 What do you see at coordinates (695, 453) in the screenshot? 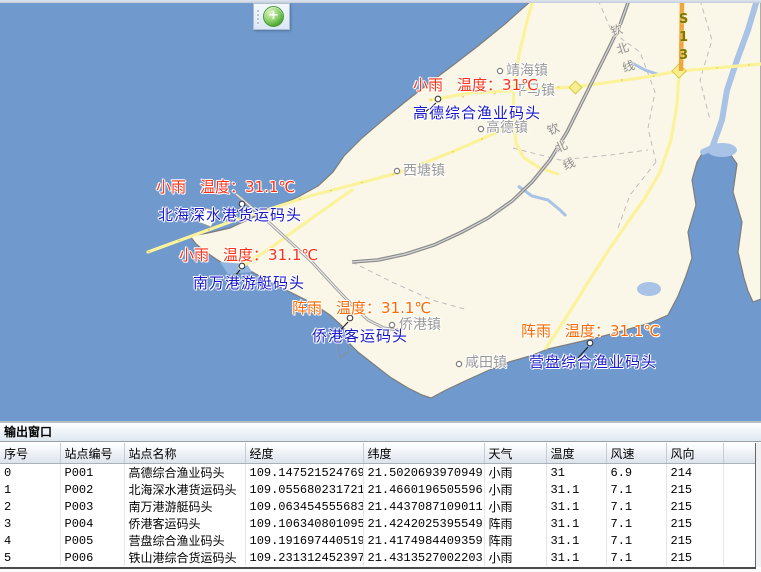
I see `column-header: 风向` at bounding box center [695, 453].